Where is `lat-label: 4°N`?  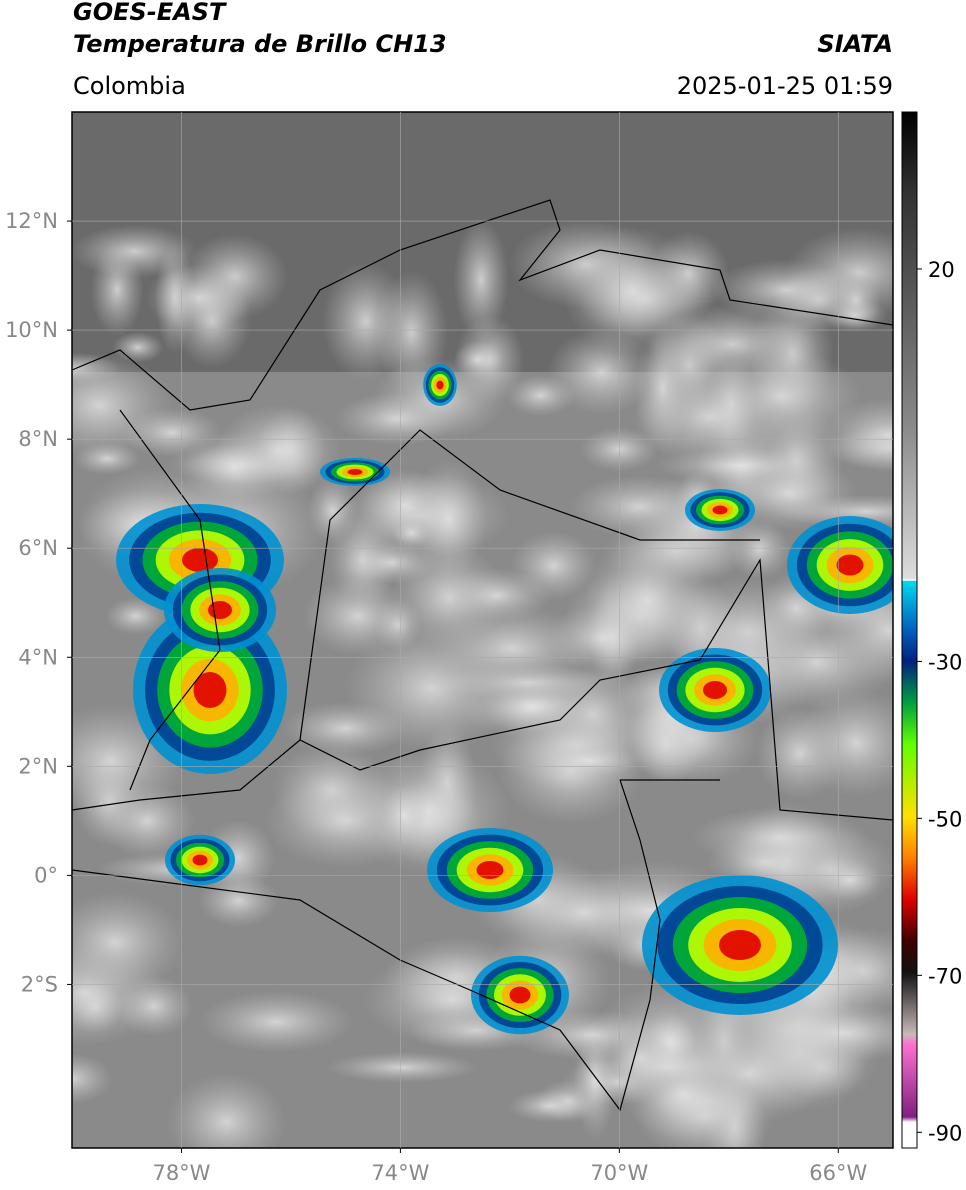
lat-label: 4°N is located at coordinates (38, 657).